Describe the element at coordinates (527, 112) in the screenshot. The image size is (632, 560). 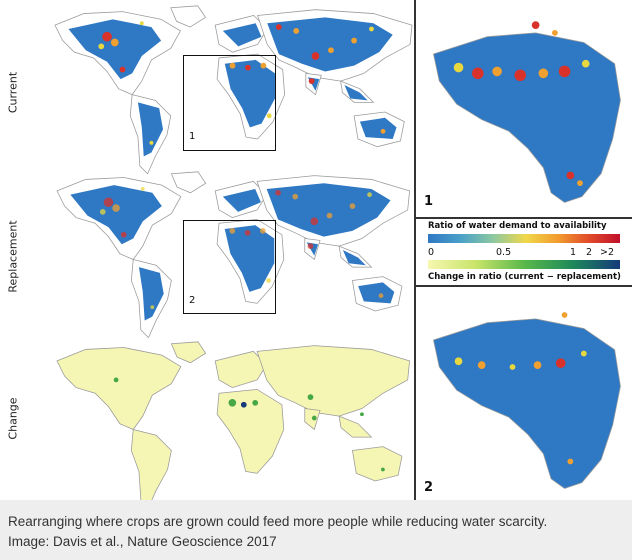
I see `africa-inset-current` at that location.